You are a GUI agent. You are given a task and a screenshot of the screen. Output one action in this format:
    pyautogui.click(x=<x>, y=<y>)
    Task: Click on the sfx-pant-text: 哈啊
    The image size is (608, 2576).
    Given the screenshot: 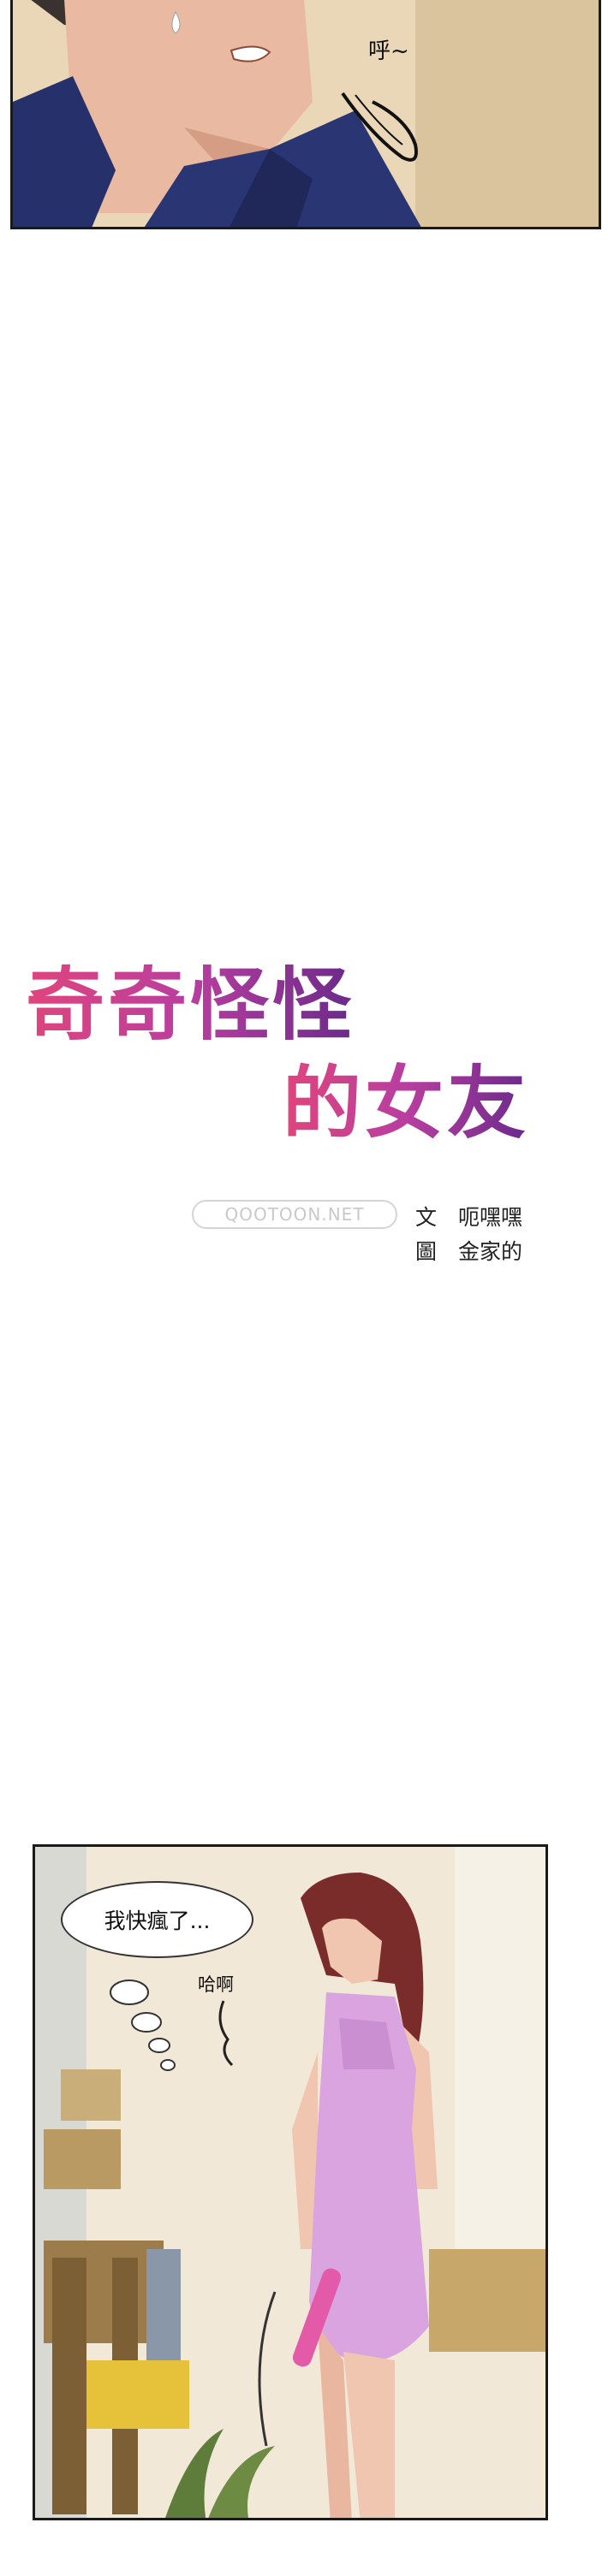 What is the action you would take?
    pyautogui.click(x=216, y=1984)
    